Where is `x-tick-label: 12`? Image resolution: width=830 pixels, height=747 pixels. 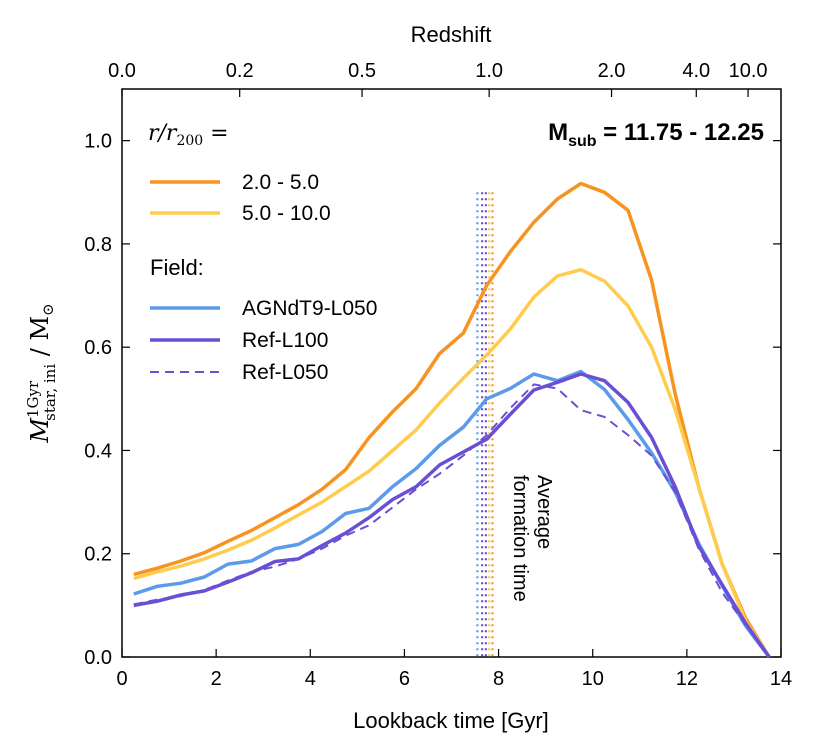
x-tick-label: 12 is located at coordinates (687, 679).